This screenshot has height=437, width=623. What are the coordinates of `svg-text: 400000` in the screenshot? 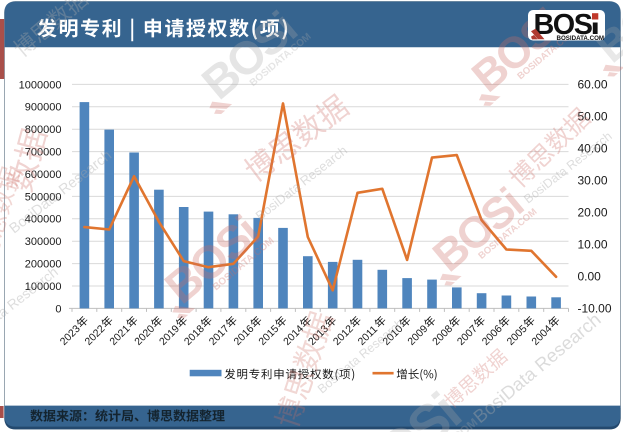 It's located at (43, 220).